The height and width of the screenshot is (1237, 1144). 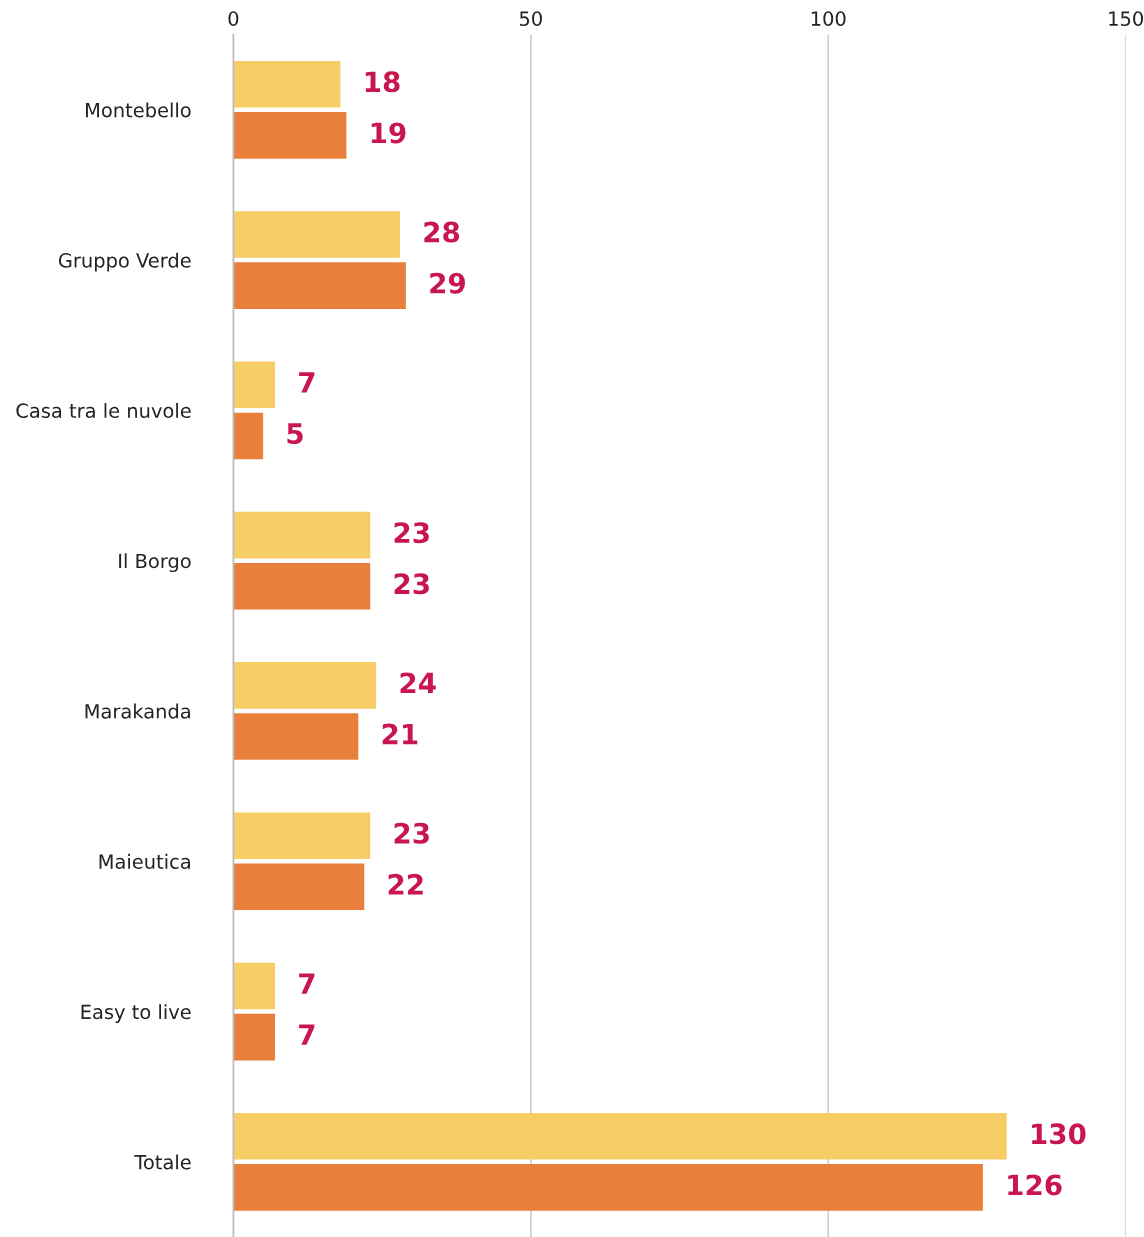 What do you see at coordinates (1059, 1134) in the screenshot?
I see `data-label: 130` at bounding box center [1059, 1134].